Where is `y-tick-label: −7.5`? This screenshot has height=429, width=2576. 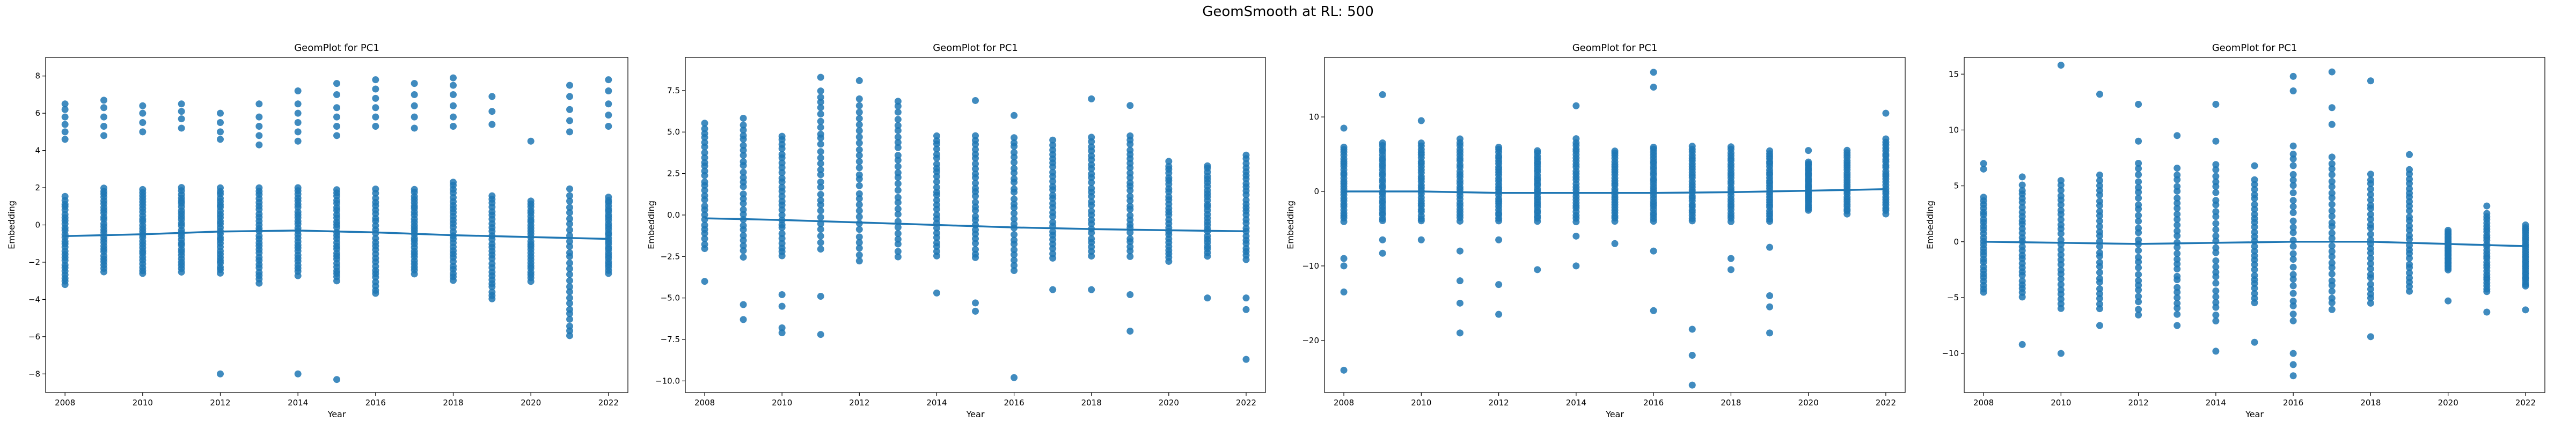
y-tick-label: −7.5 is located at coordinates (670, 339).